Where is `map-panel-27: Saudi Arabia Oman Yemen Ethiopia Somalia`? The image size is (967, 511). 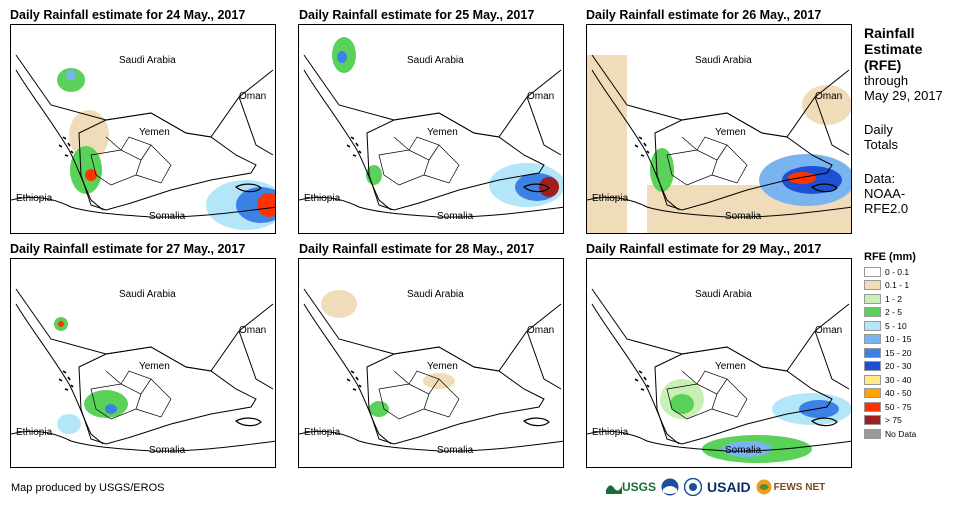 map-panel-27: Saudi Arabia Oman Yemen Ethiopia Somalia is located at coordinates (143, 363).